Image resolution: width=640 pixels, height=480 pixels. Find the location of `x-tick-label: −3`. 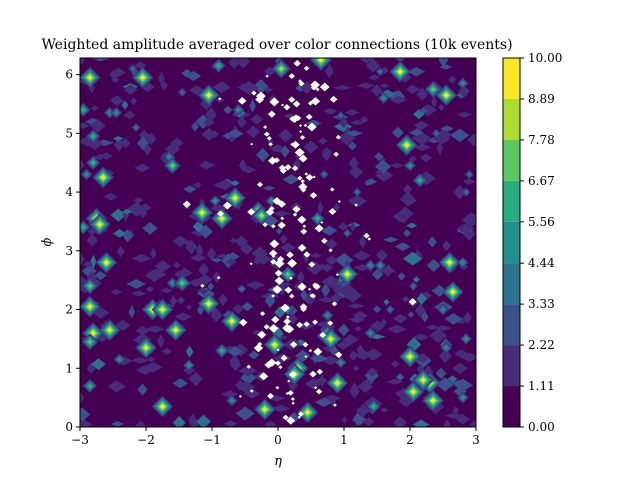

x-tick-label: −3 is located at coordinates (80, 440).